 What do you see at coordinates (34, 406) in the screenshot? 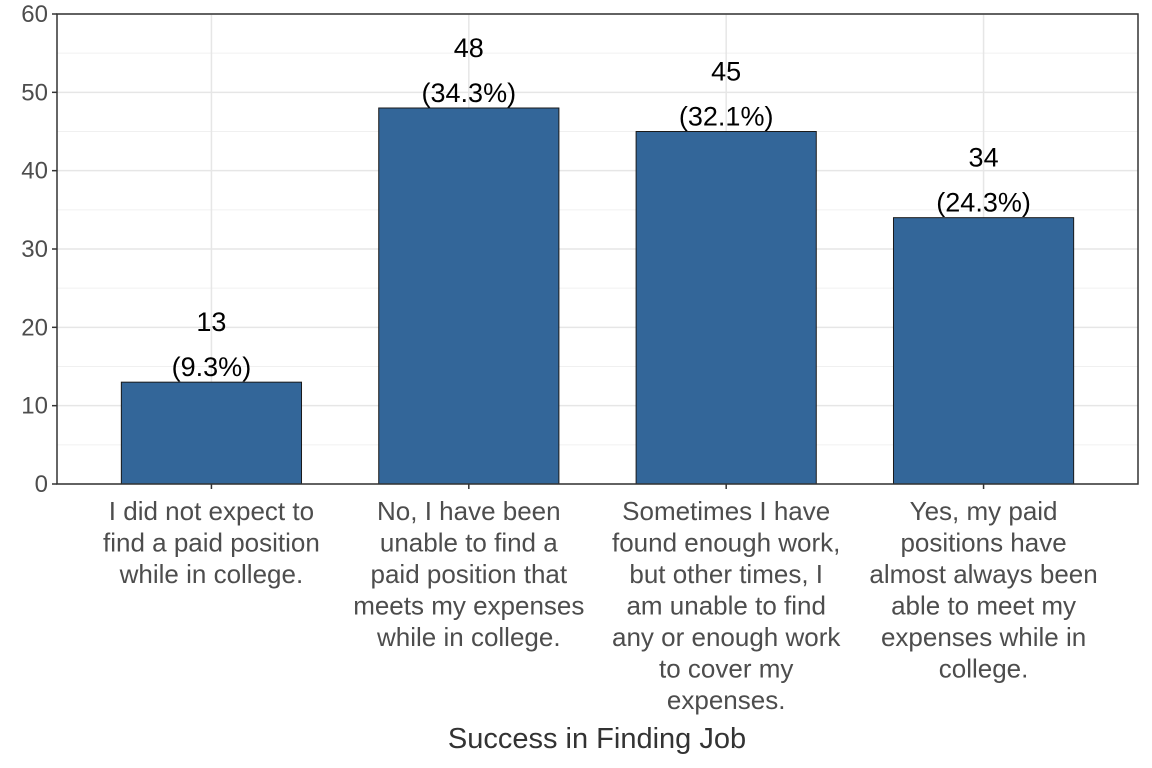
I see `y-tick-label: 10` at bounding box center [34, 406].